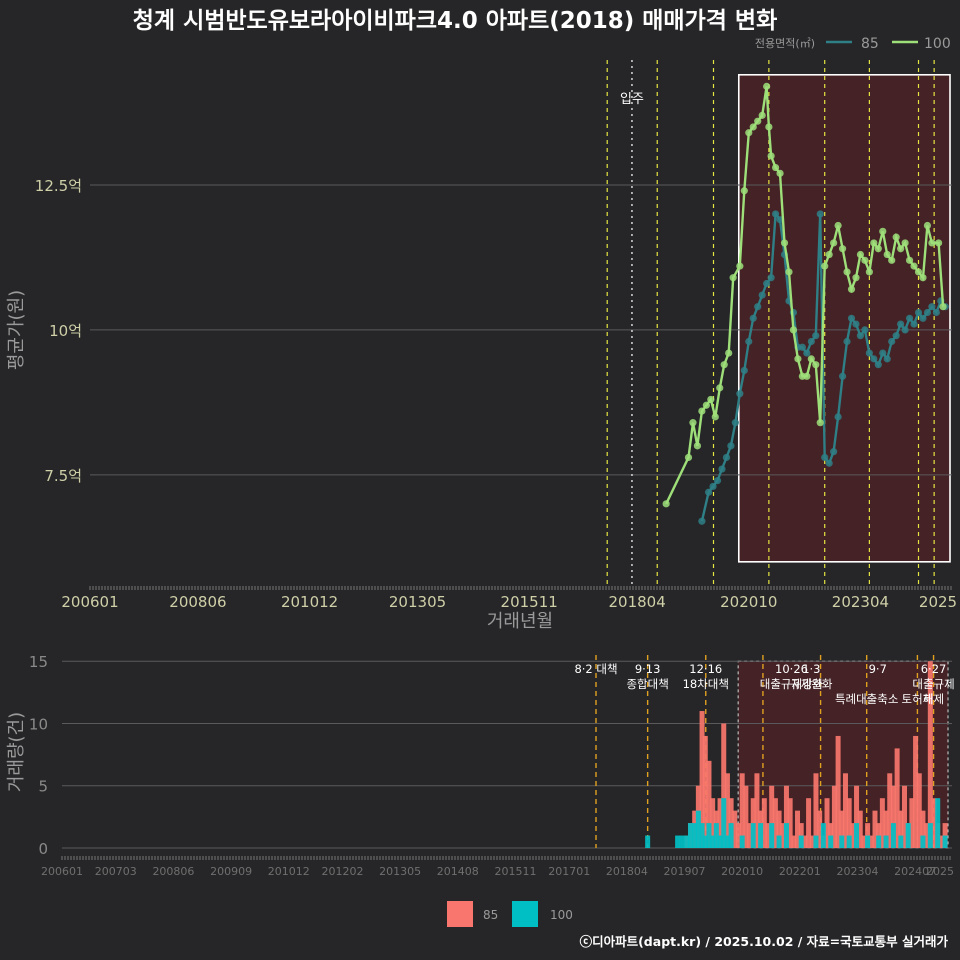 The image size is (960, 960). What do you see at coordinates (811, 684) in the screenshot?
I see `policy-annotation: 규제완화` at bounding box center [811, 684].